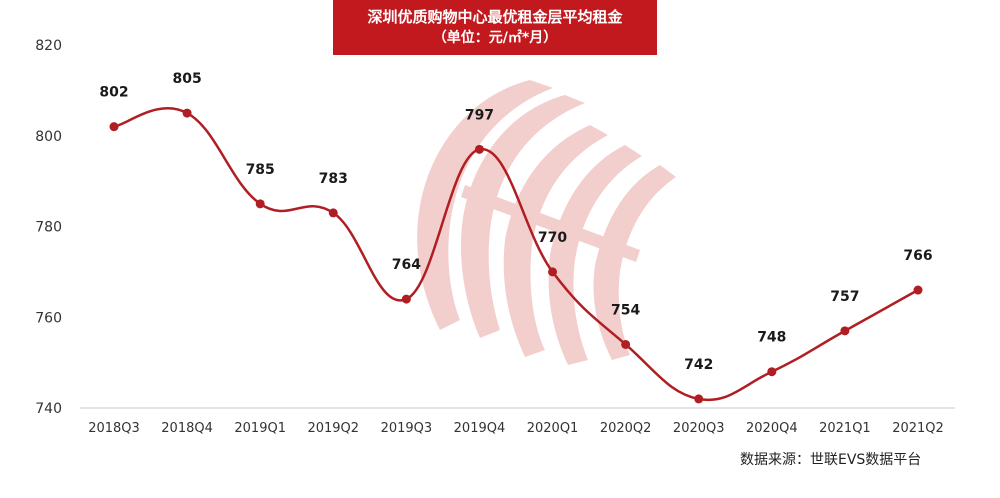 This screenshot has width=1000, height=498. Describe the element at coordinates (699, 428) in the screenshot. I see `x-tick-label: 2020Q3` at that location.